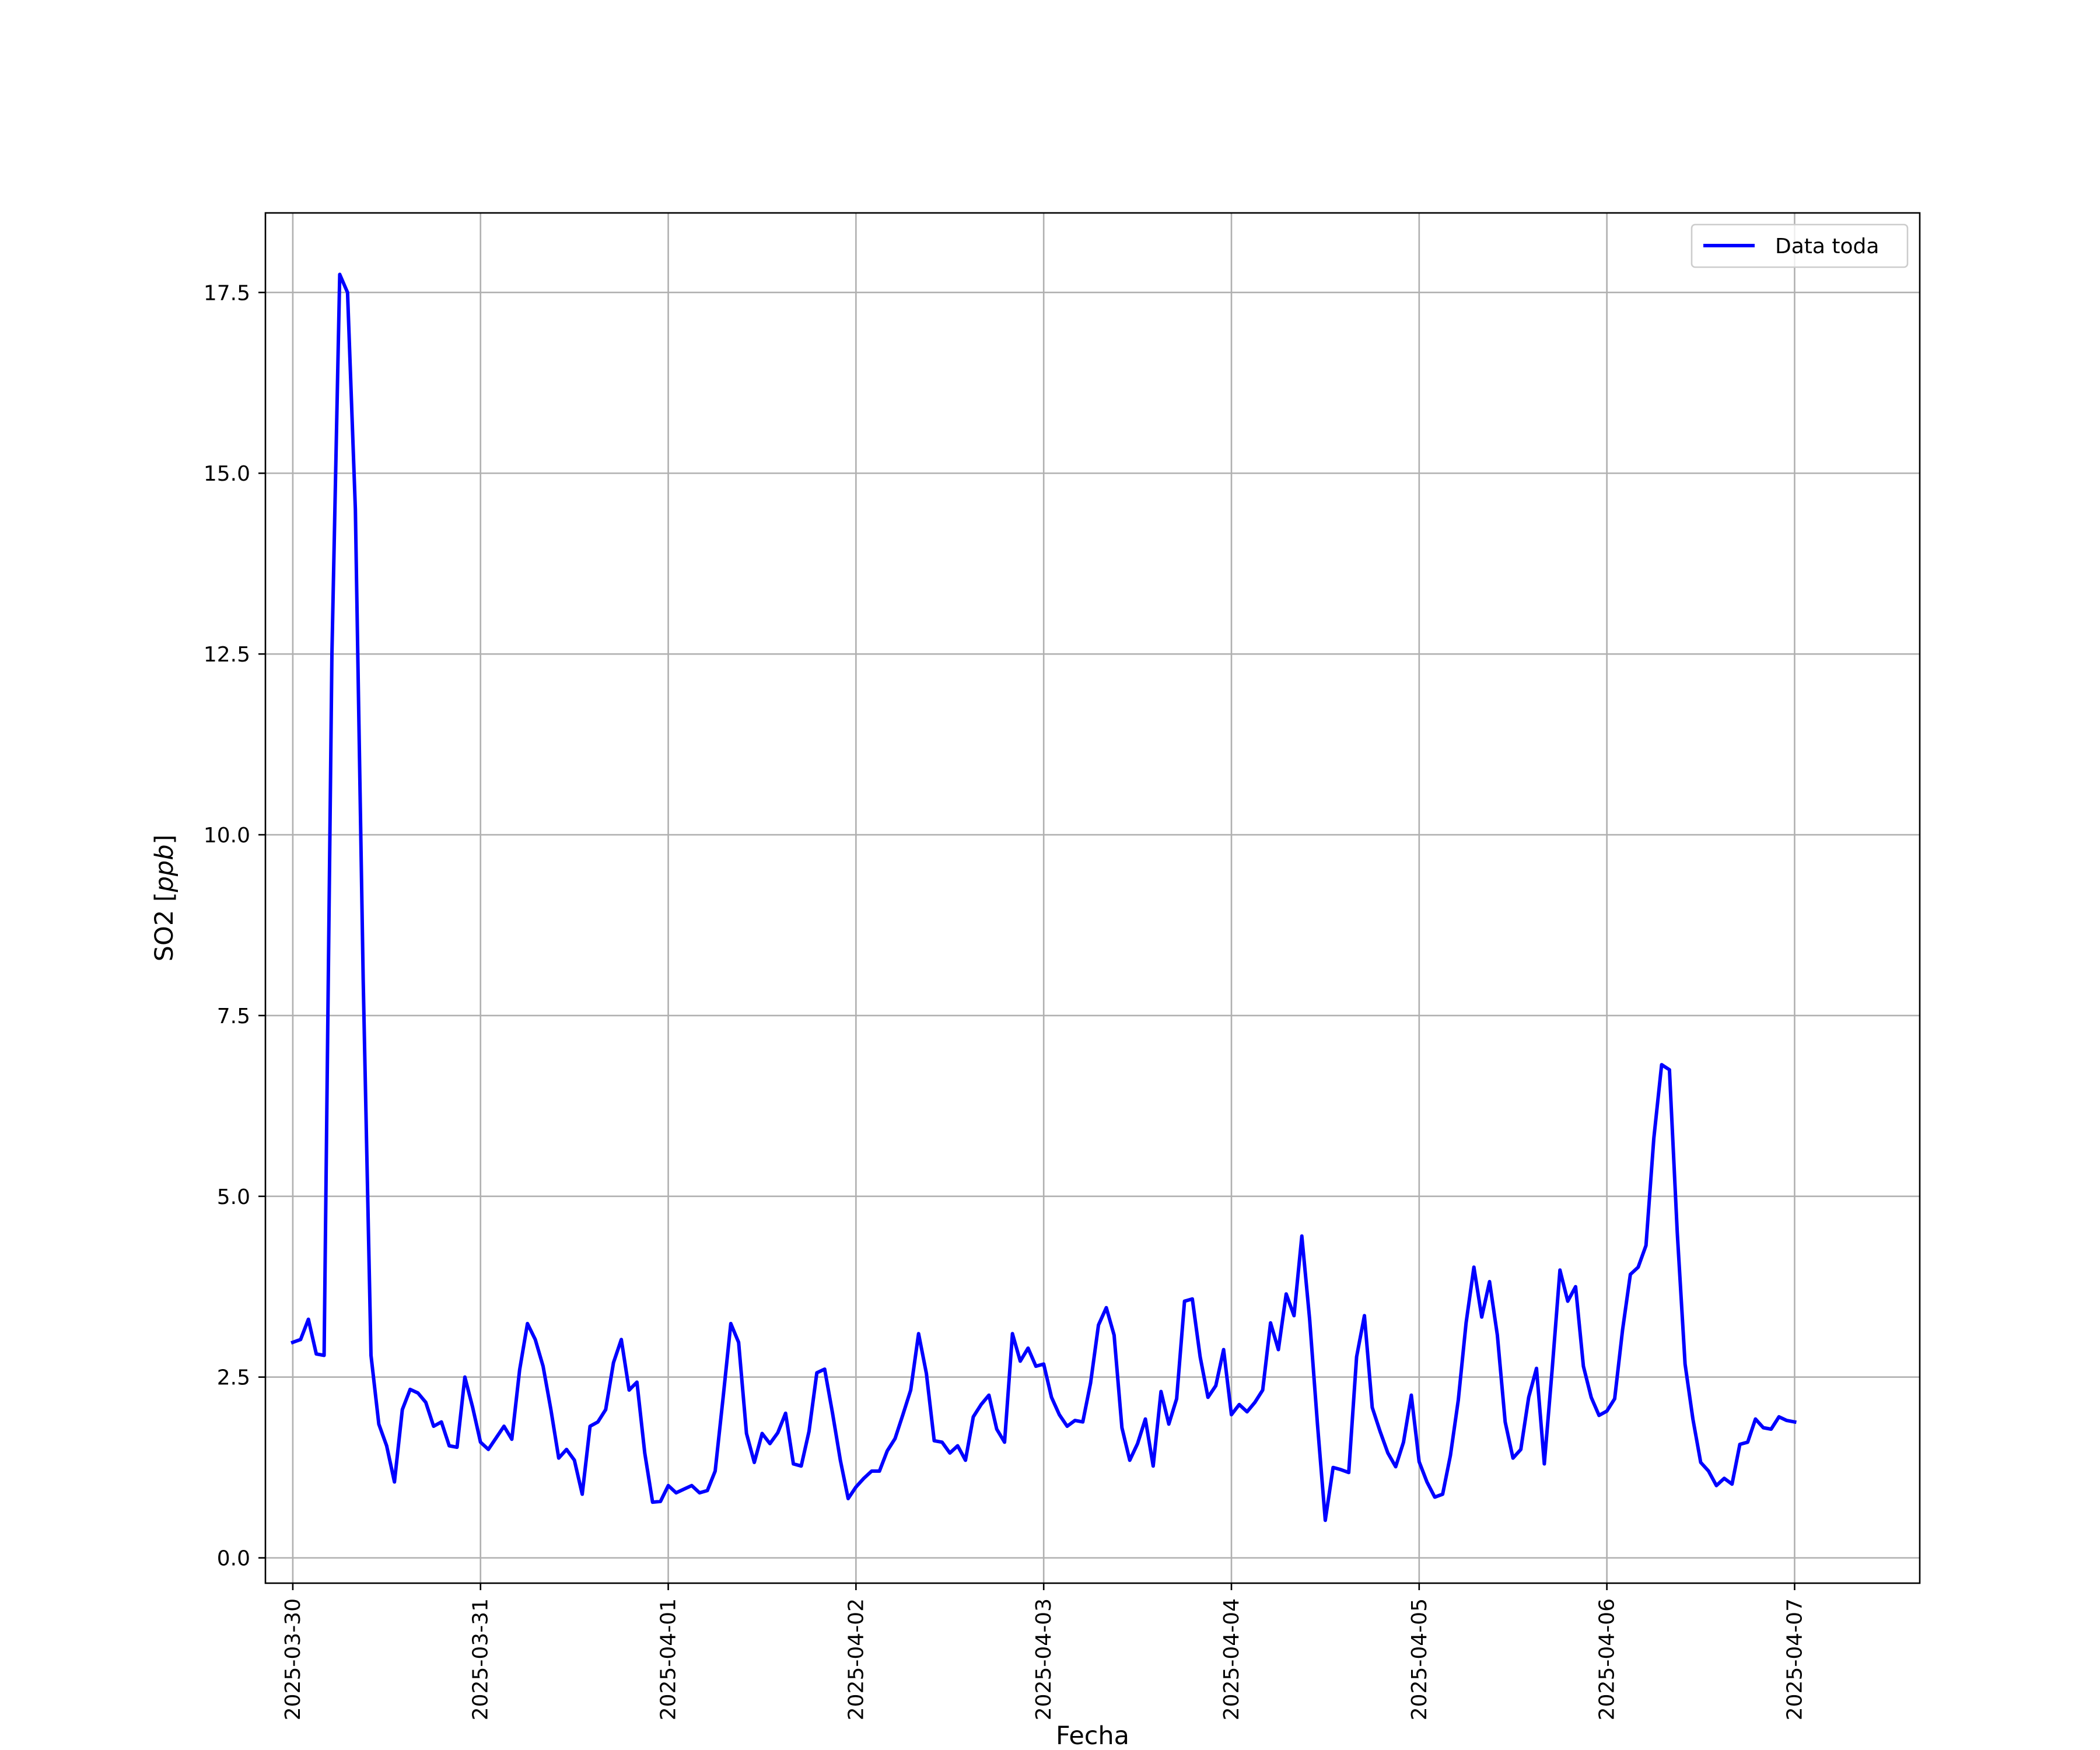 The image size is (2100, 1750). What do you see at coordinates (1420, 1659) in the screenshot?
I see `x-tick-label: 2025-04-05` at bounding box center [1420, 1659].